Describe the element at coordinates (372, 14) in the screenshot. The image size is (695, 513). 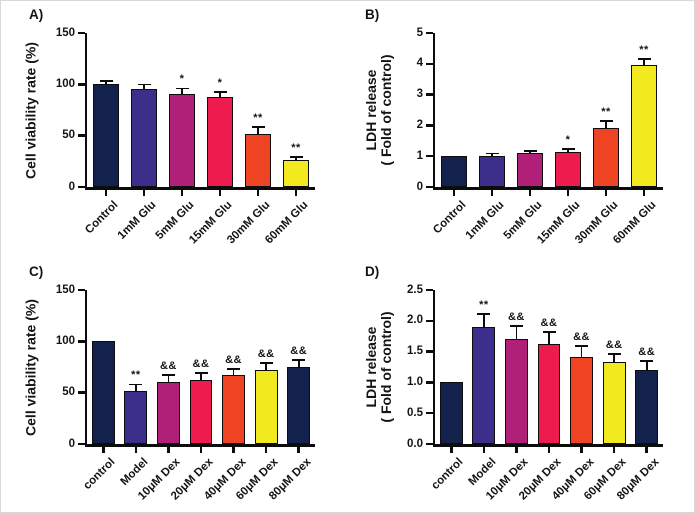
I see `panel-letter-label: B)` at that location.